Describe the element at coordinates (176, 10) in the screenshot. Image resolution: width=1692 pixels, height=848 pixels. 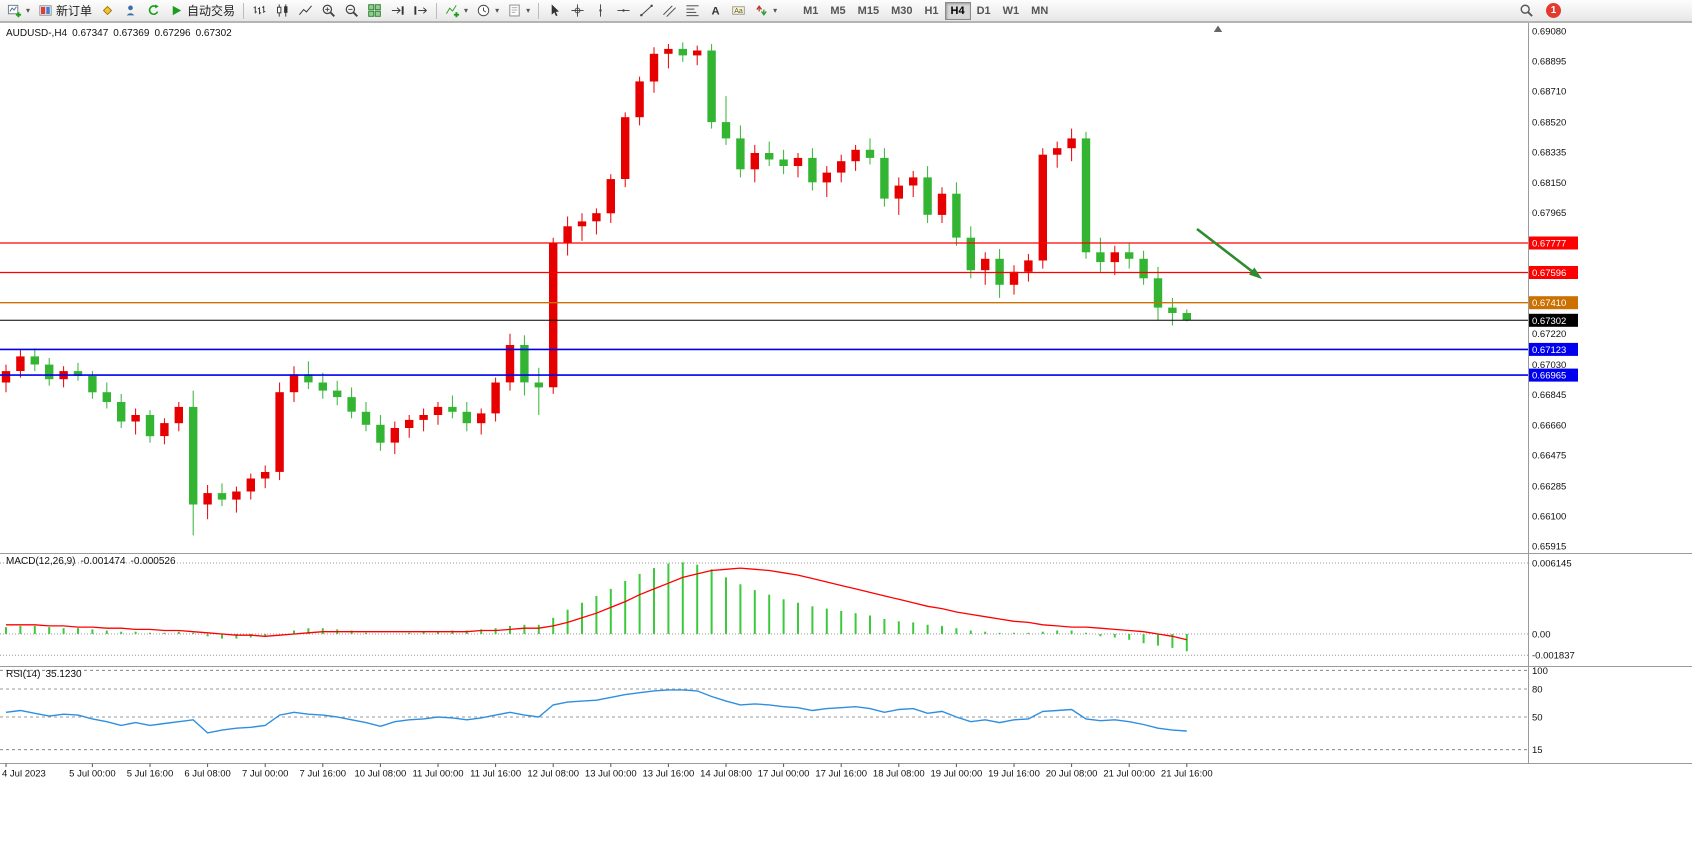
I see `play-icon` at that location.